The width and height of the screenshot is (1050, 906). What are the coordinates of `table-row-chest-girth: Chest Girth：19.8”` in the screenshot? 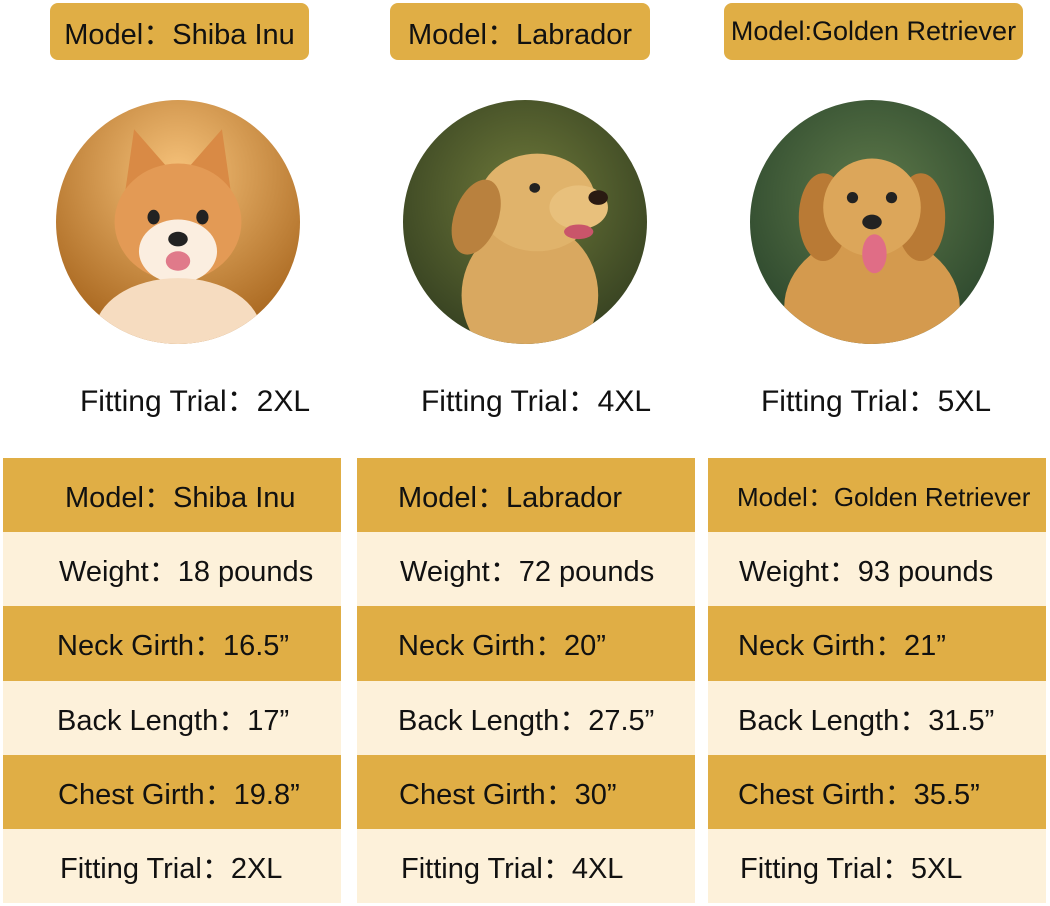 It's located at (172, 791).